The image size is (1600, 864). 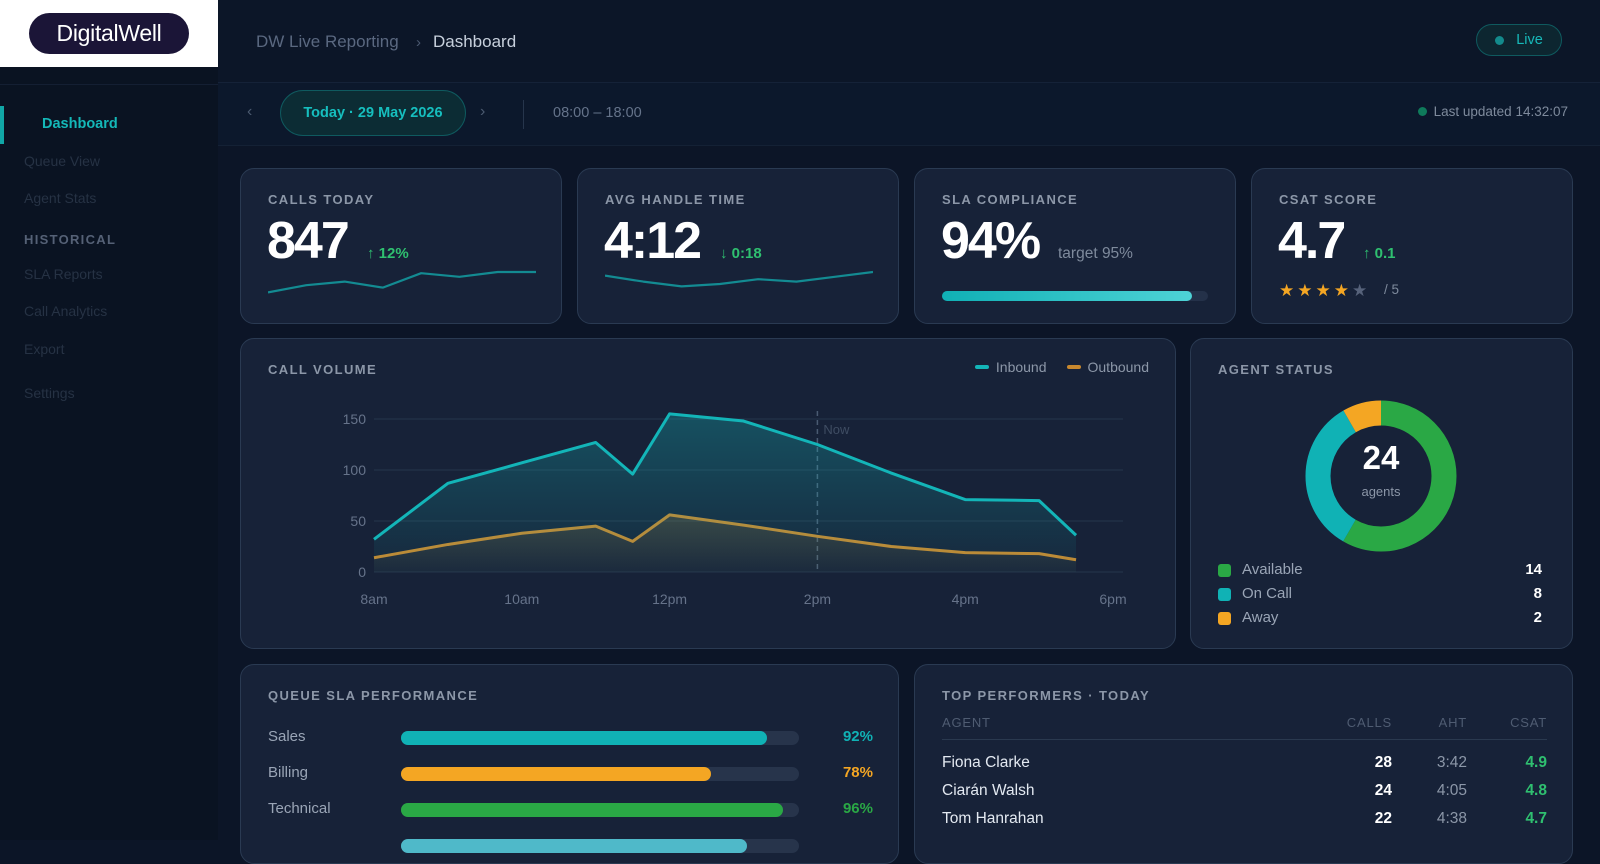 I want to click on column-header-calls: CALLS, so click(x=1369, y=722).